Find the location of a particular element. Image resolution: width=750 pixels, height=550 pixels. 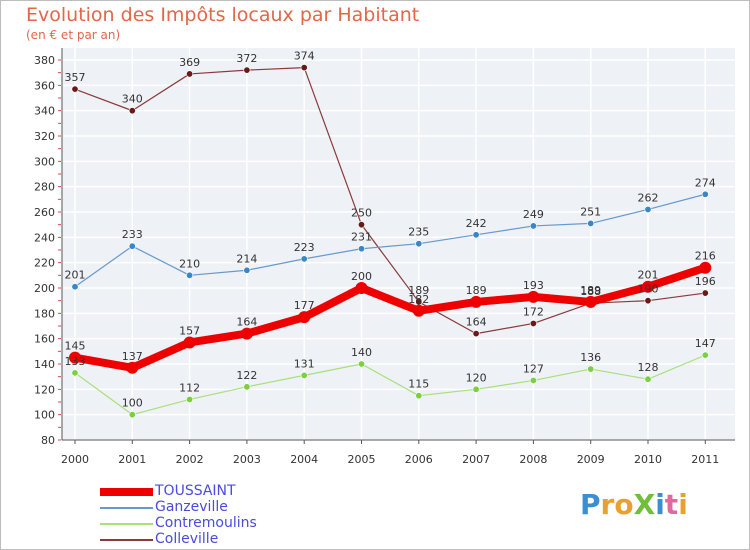

y-tick-label: 320 is located at coordinates (44, 136).